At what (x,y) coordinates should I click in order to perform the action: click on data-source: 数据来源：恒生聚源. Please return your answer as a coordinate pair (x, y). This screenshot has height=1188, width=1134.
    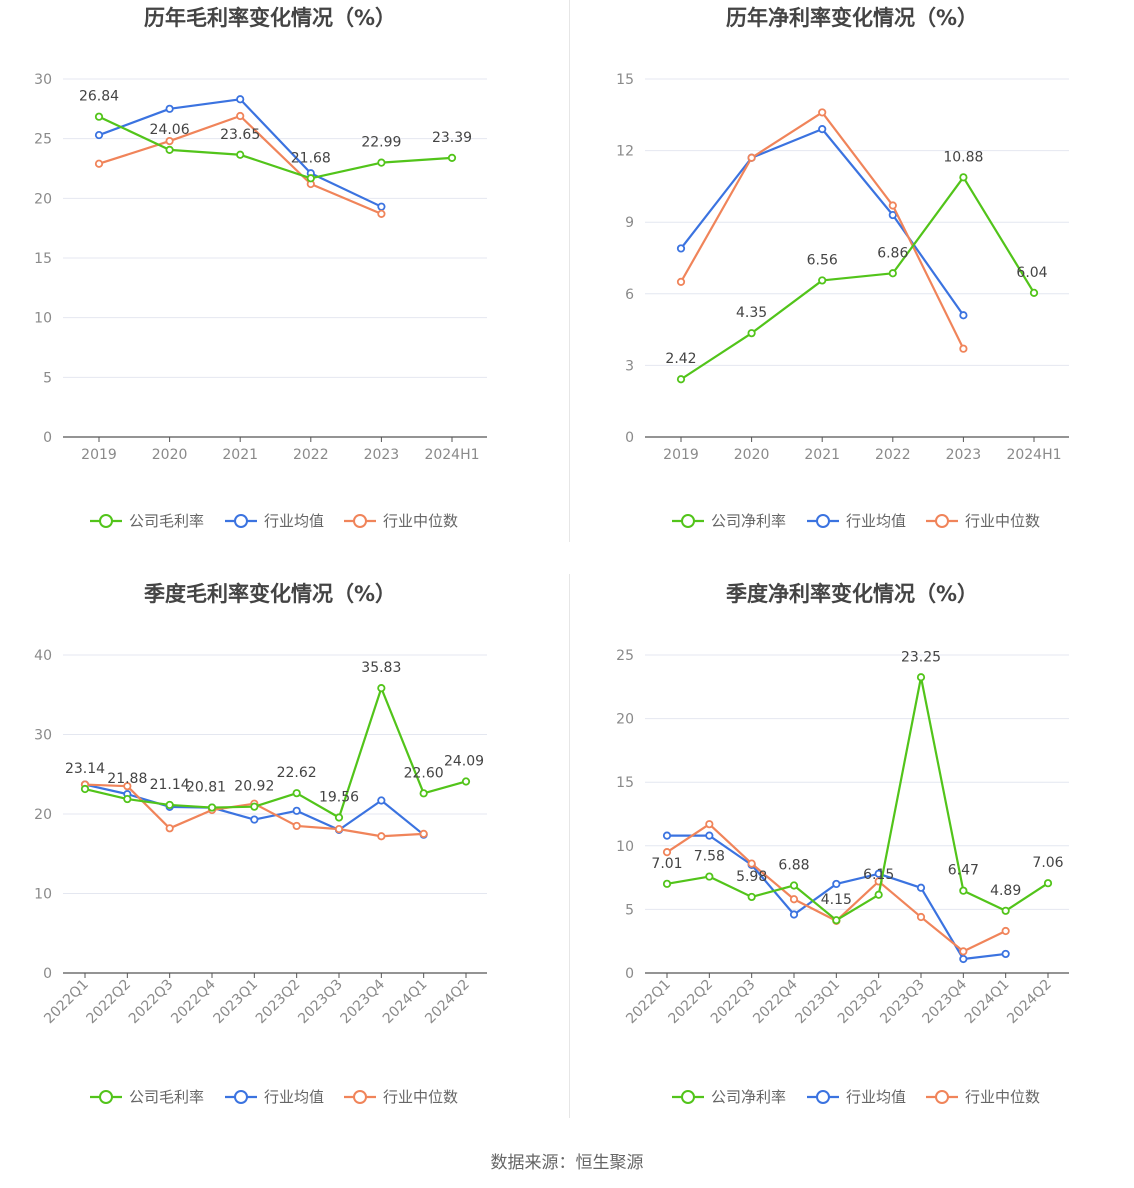
    Looking at the image, I should click on (567, 1163).